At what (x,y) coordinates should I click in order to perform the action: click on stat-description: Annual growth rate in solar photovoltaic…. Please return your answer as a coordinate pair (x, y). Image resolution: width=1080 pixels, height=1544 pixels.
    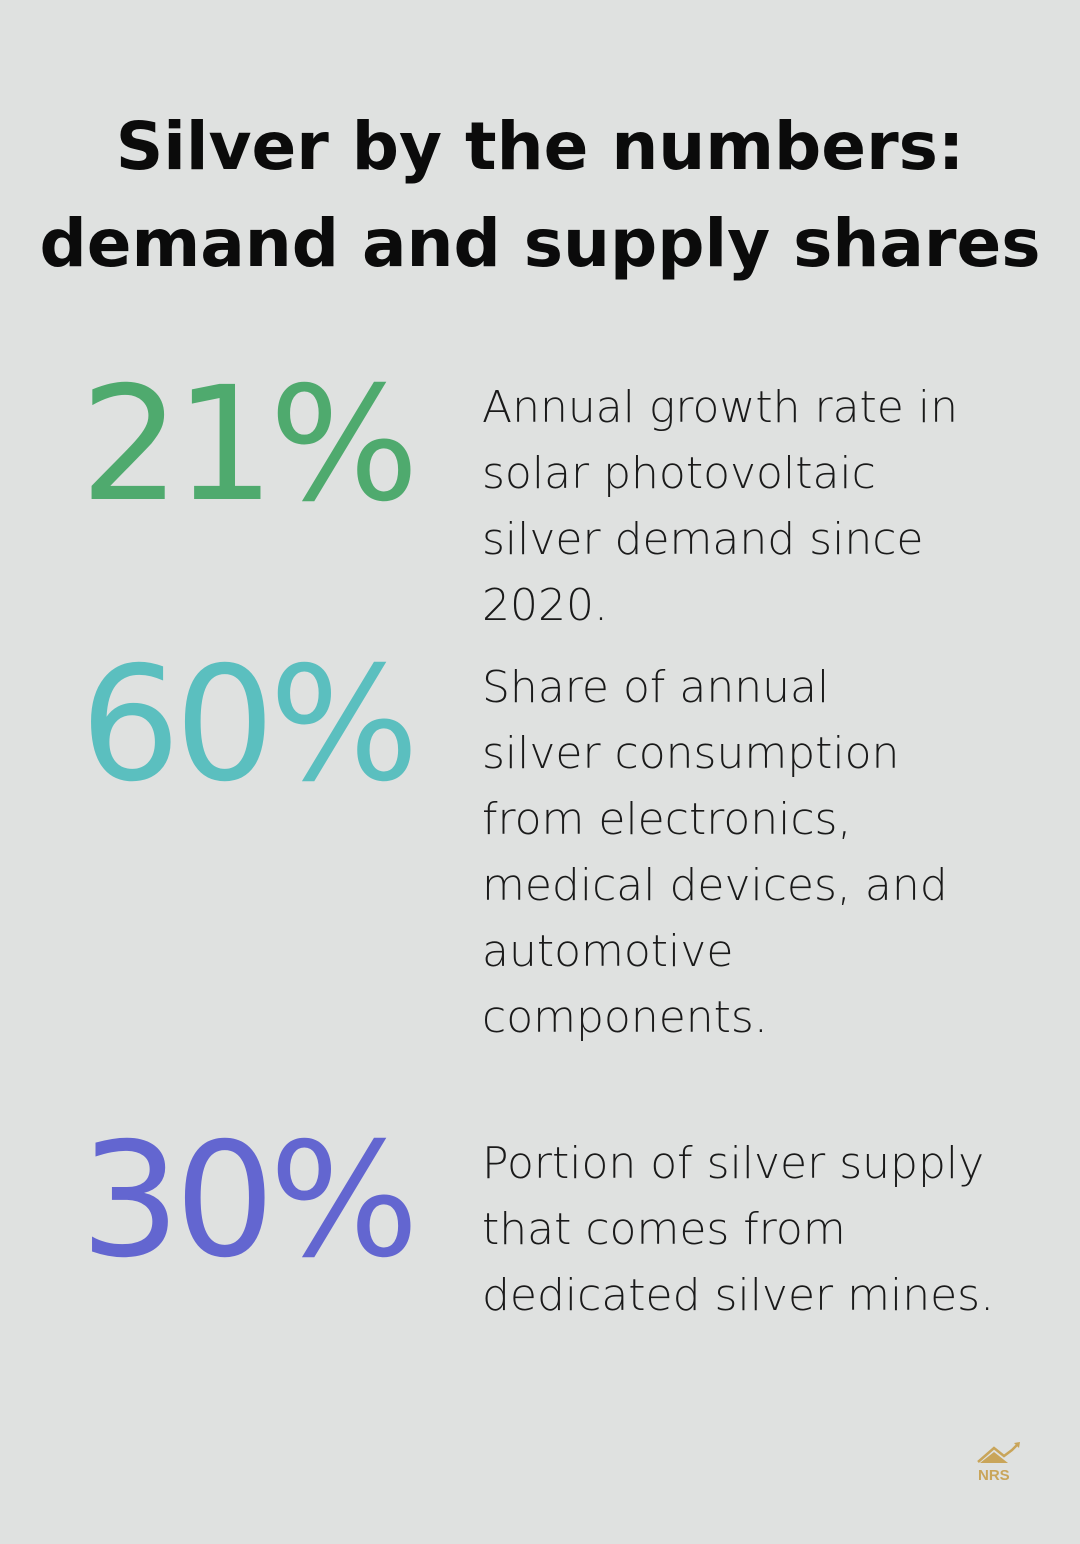
    Looking at the image, I should click on (720, 506).